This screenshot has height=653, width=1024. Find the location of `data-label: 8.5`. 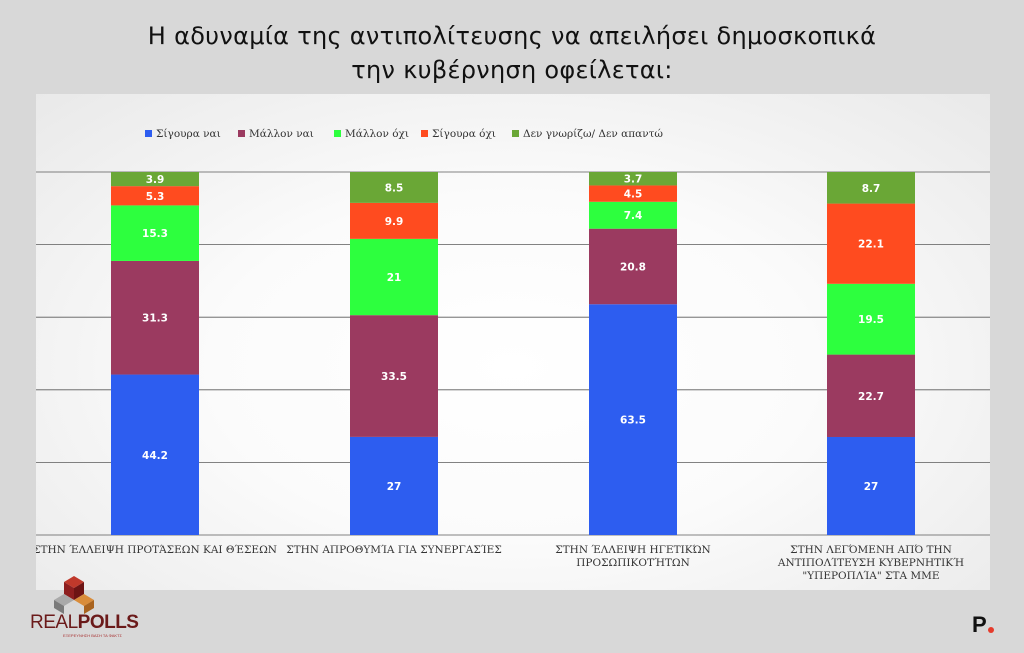

data-label: 8.5 is located at coordinates (394, 188).